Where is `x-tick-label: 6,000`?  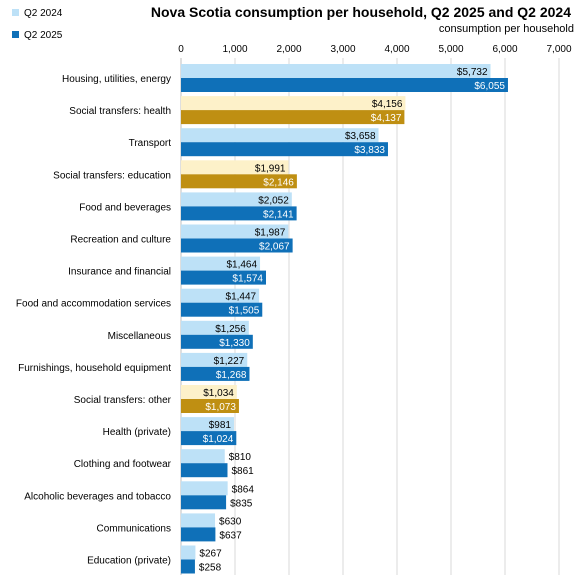
x-tick-label: 6,000 is located at coordinates (504, 49).